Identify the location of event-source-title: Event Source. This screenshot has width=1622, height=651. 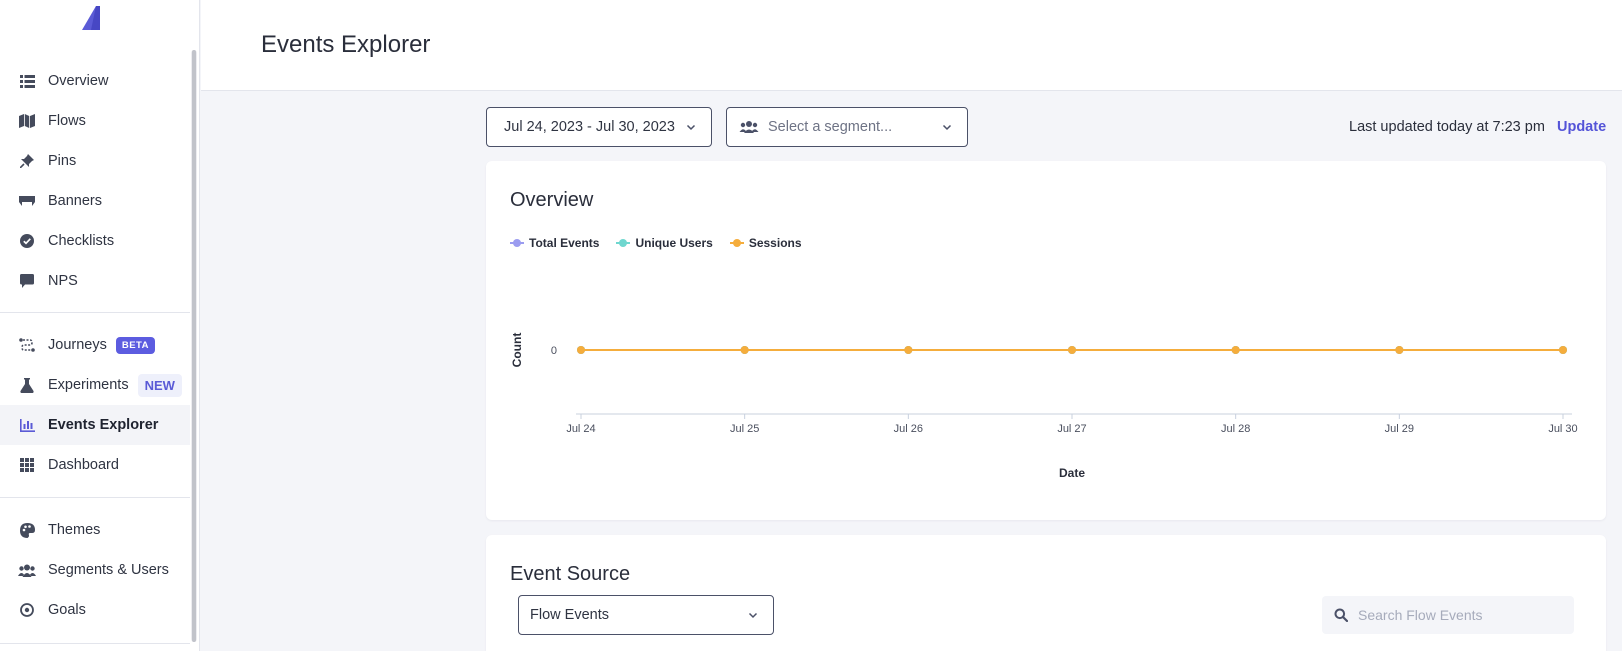
(570, 574).